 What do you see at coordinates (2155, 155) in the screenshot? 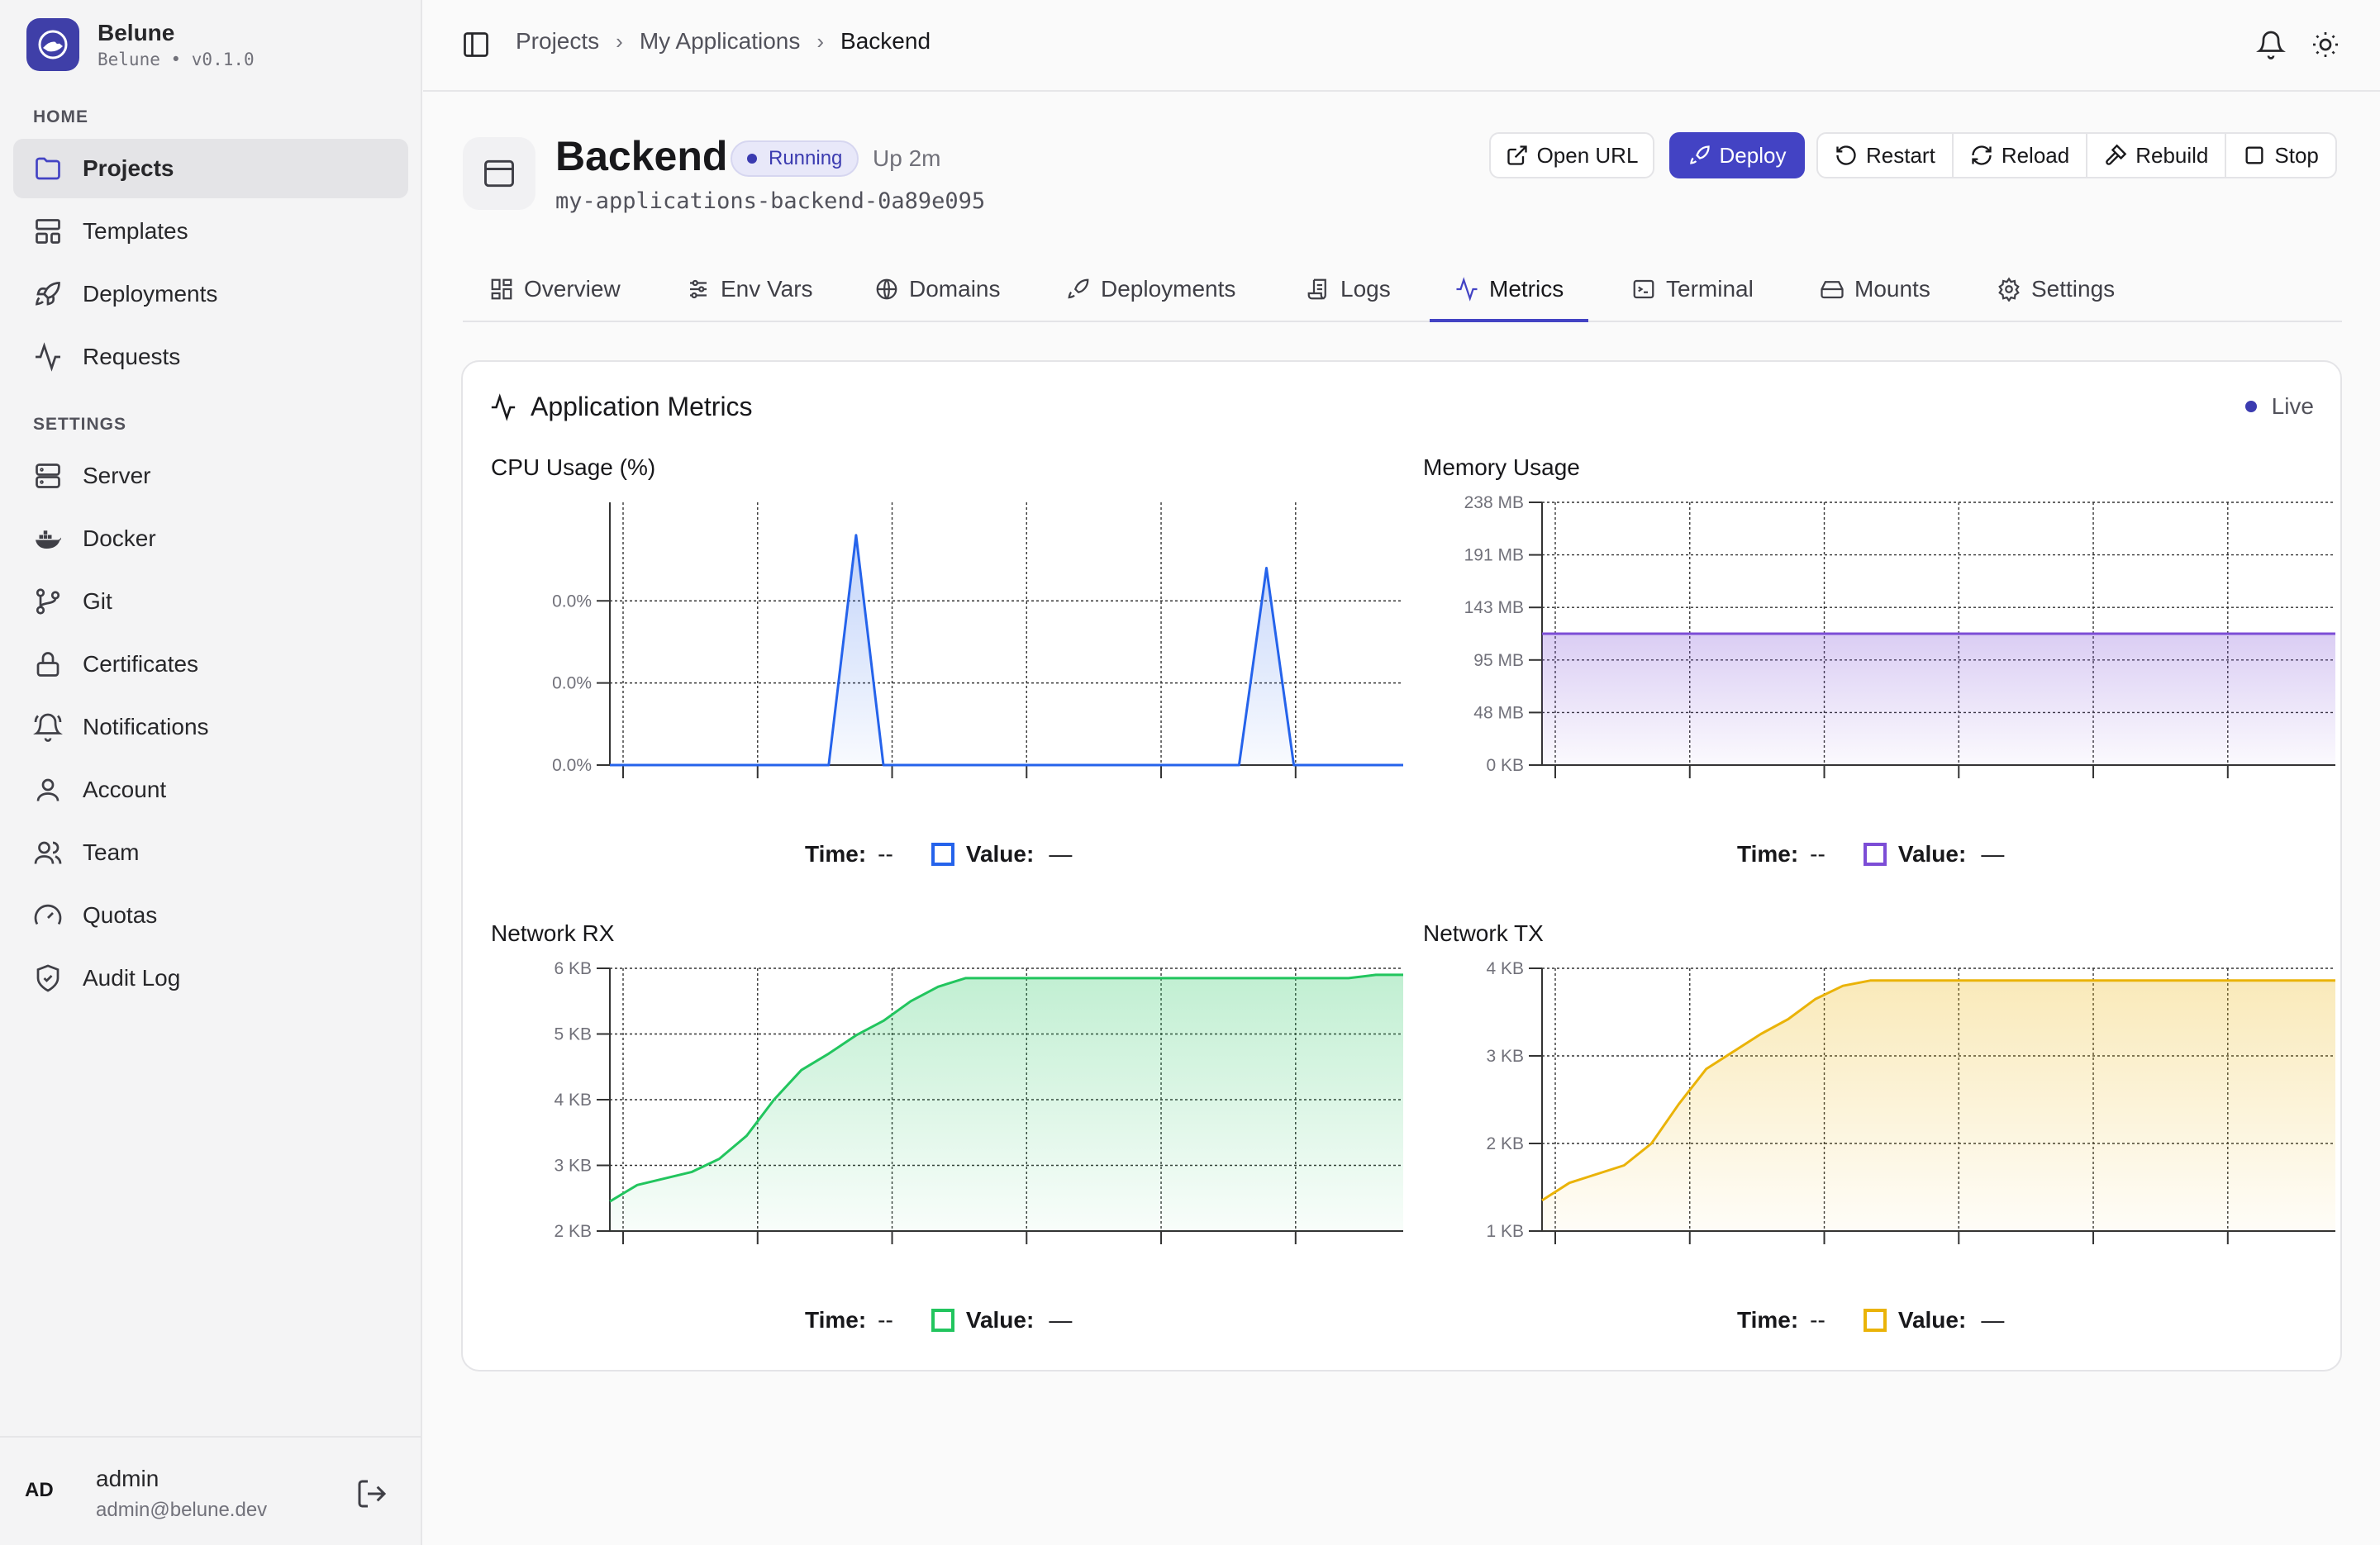
I see `rebuild-button: Rebuild` at bounding box center [2155, 155].